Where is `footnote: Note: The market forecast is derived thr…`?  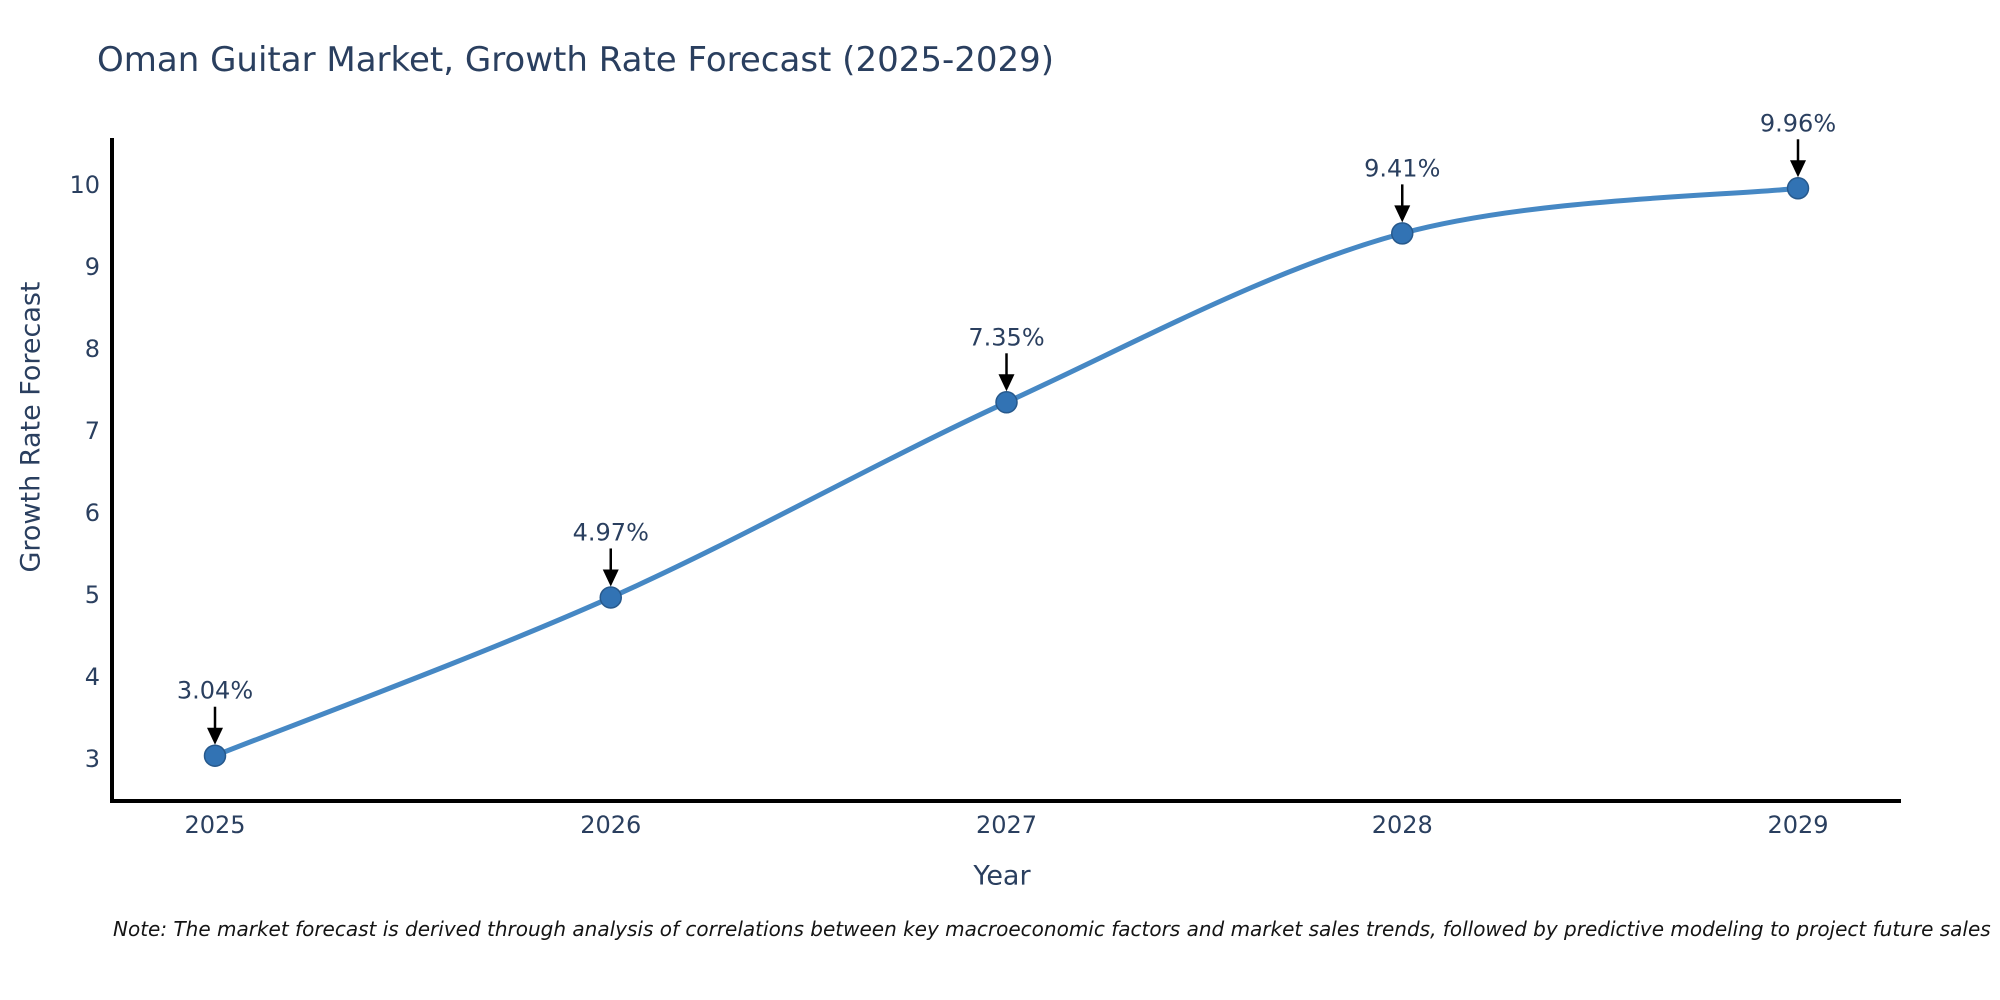 footnote: Note: The market forecast is derived thr… is located at coordinates (1052, 929).